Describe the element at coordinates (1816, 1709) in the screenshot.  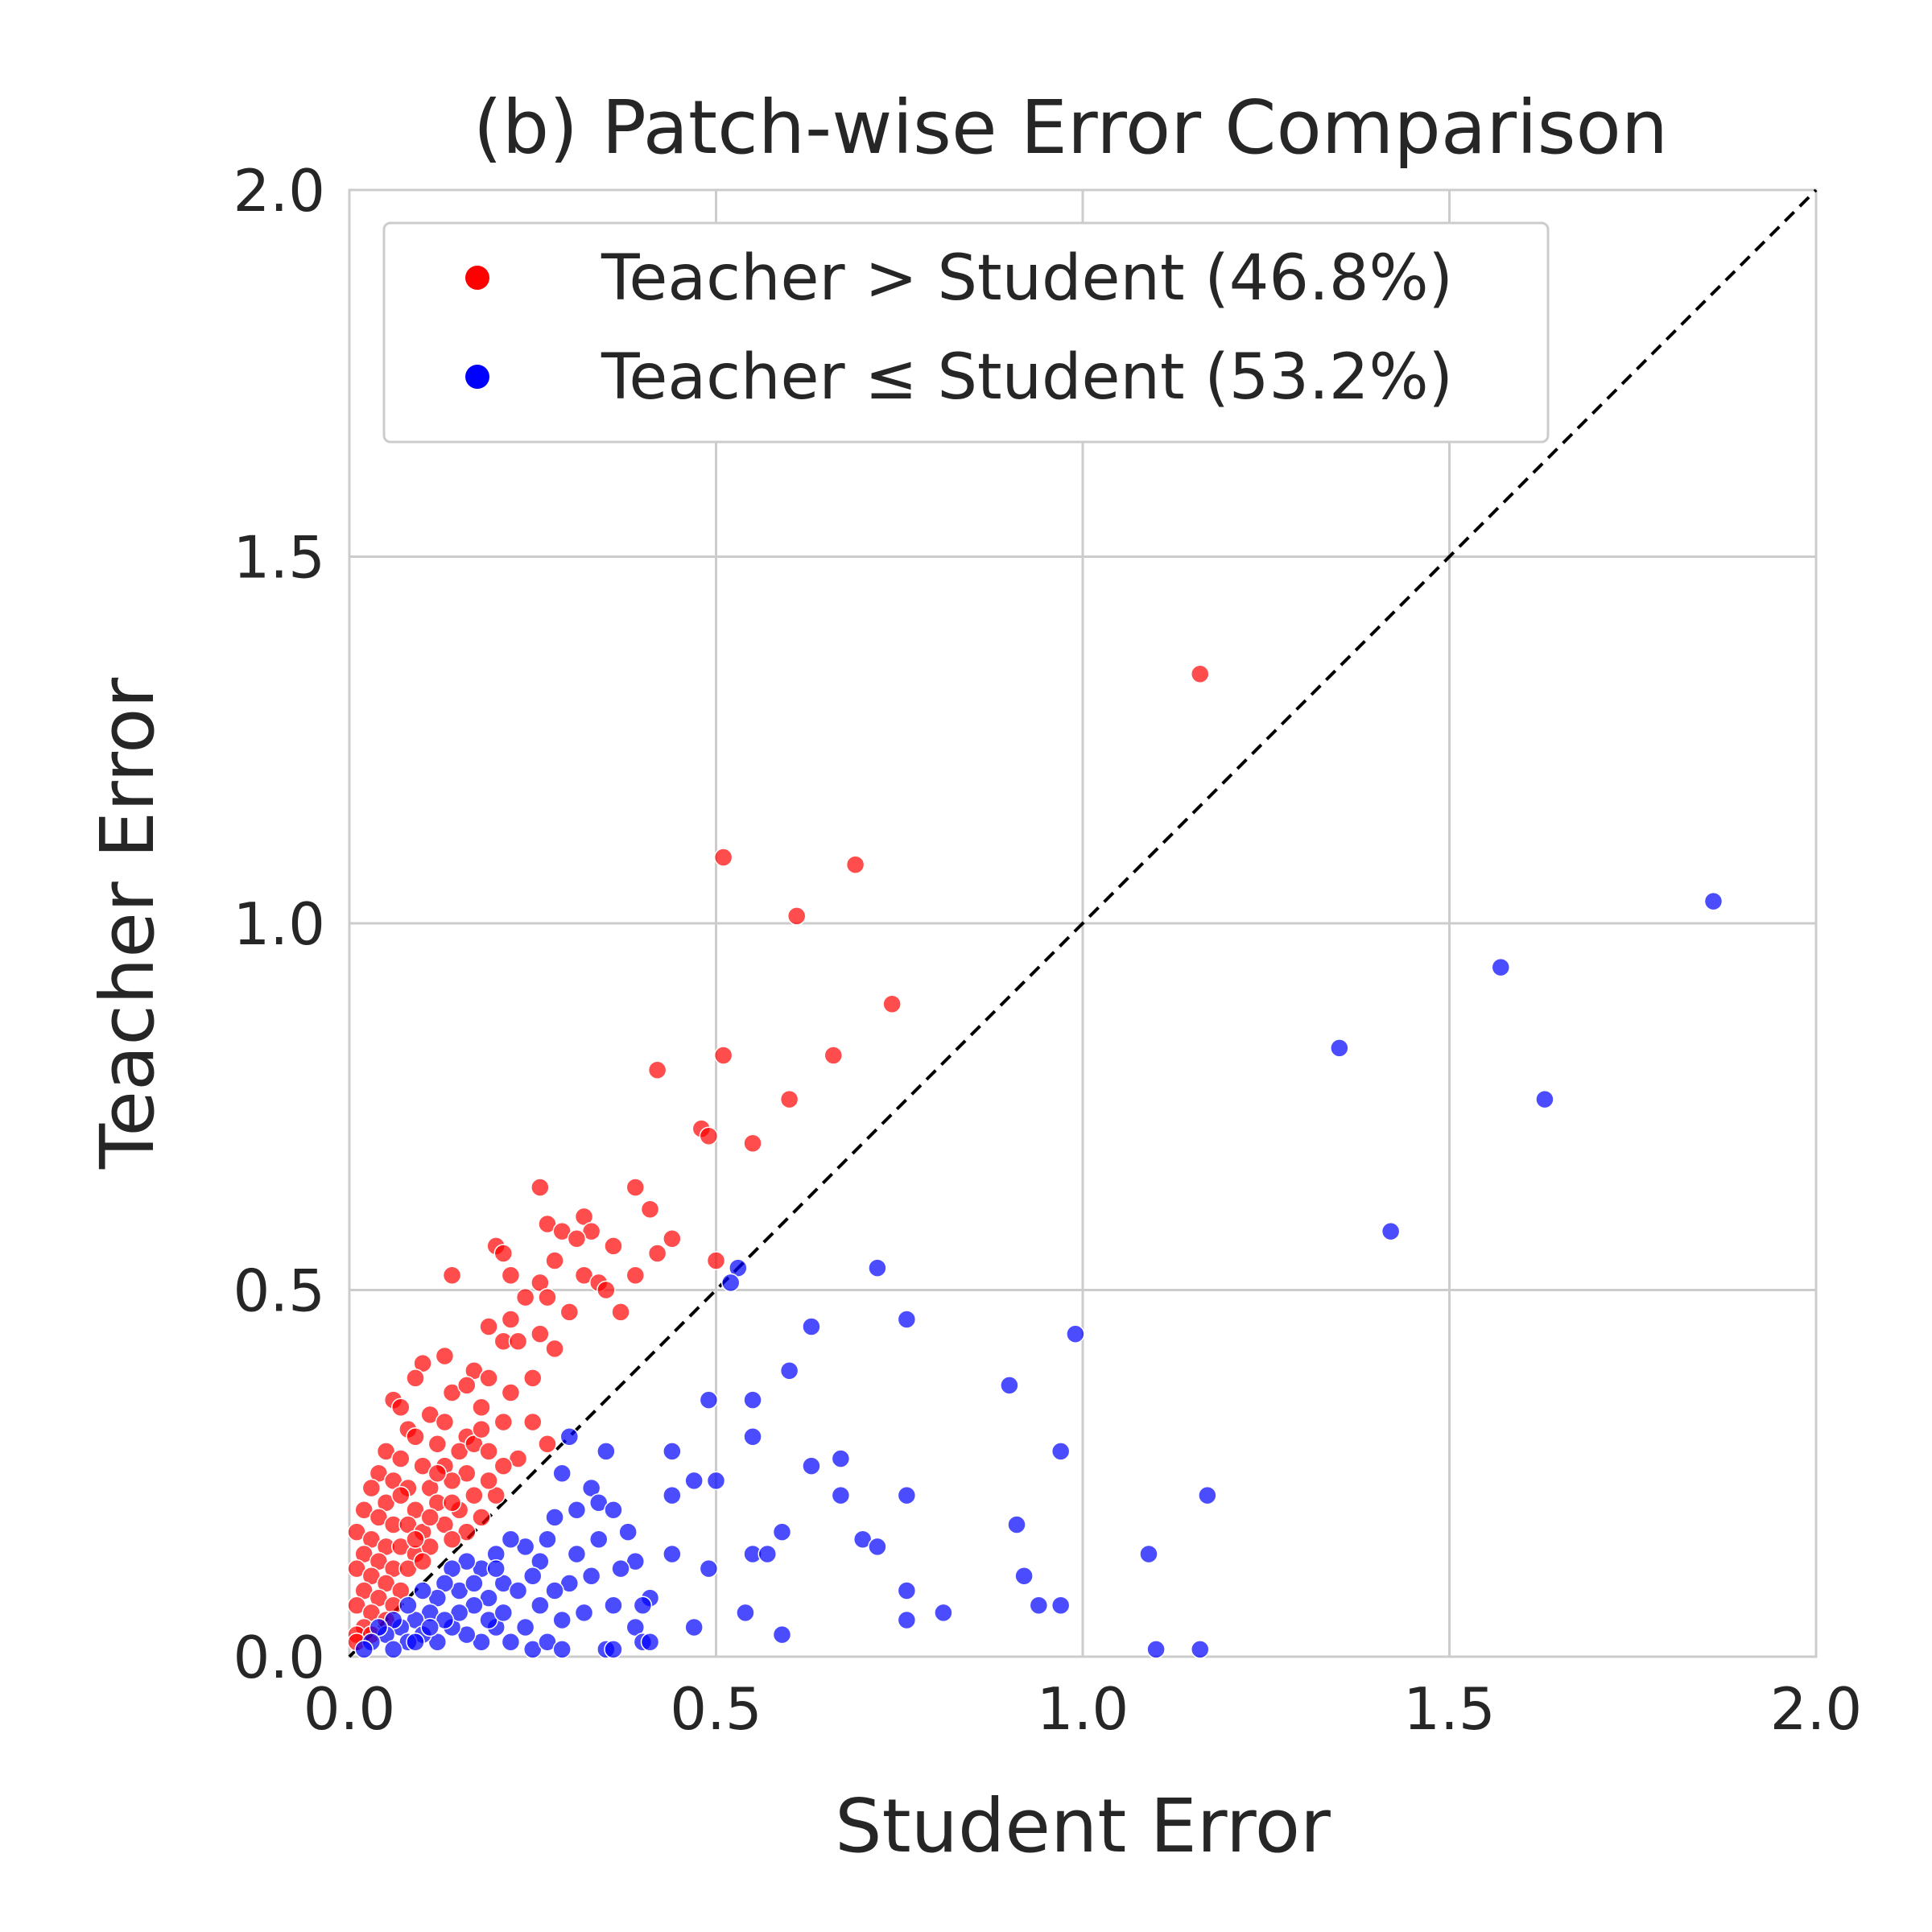
I see `x-tick-label-4: 2.0` at that location.